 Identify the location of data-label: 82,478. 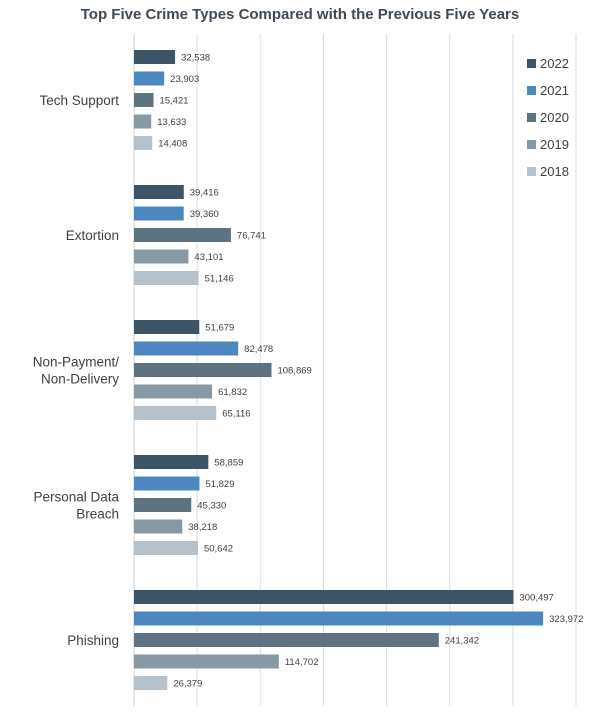
(258, 349).